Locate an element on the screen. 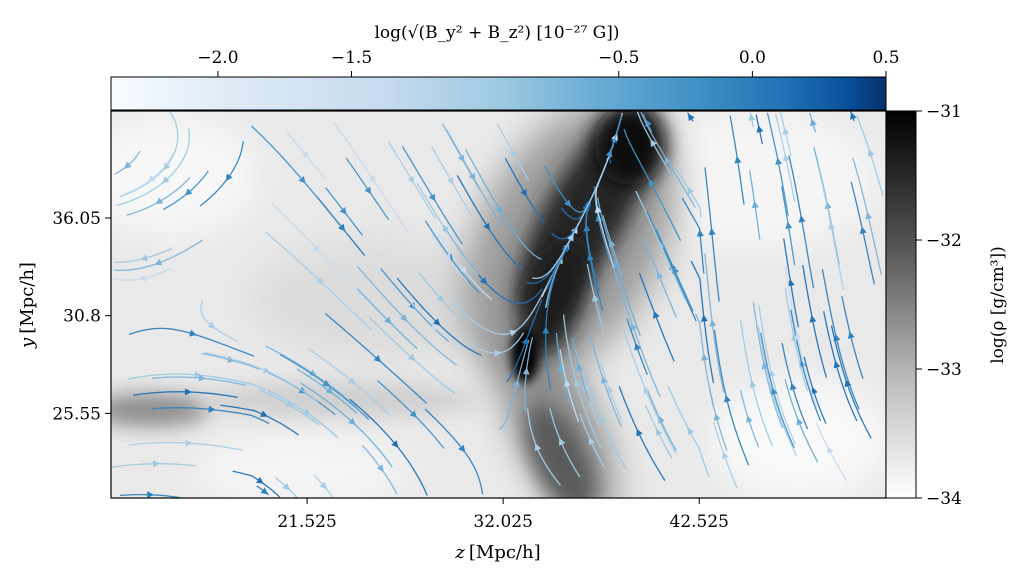 This screenshot has width=1019, height=580. top-colorbar-ticks: −2.0 −1.5 −0.5 0.0 0.5 is located at coordinates (548, 62).